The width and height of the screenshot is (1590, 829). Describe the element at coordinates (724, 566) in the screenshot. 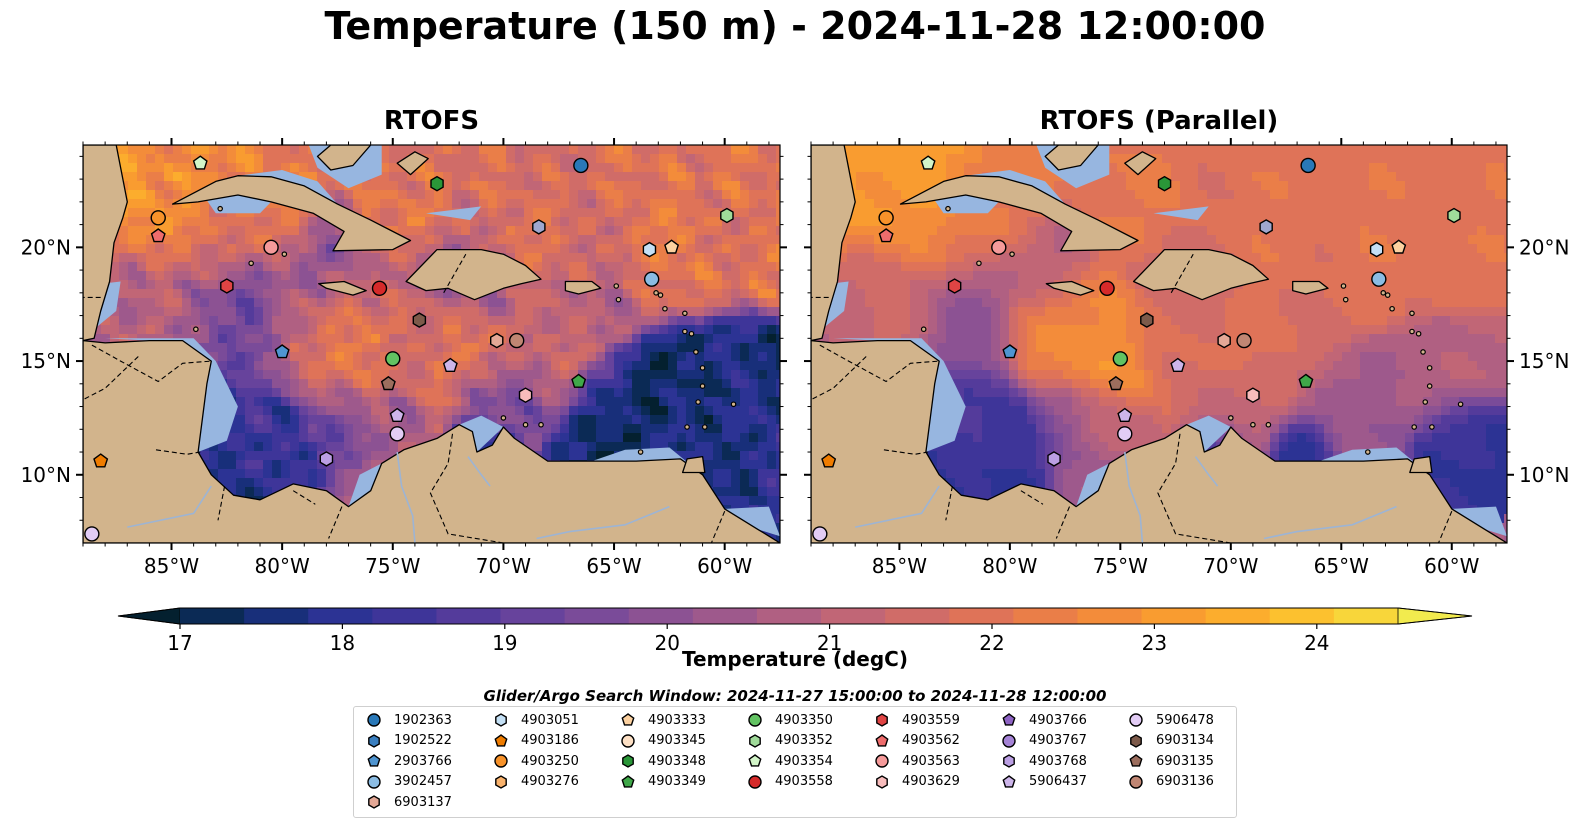

I see `x-tick-label: 60°W` at that location.